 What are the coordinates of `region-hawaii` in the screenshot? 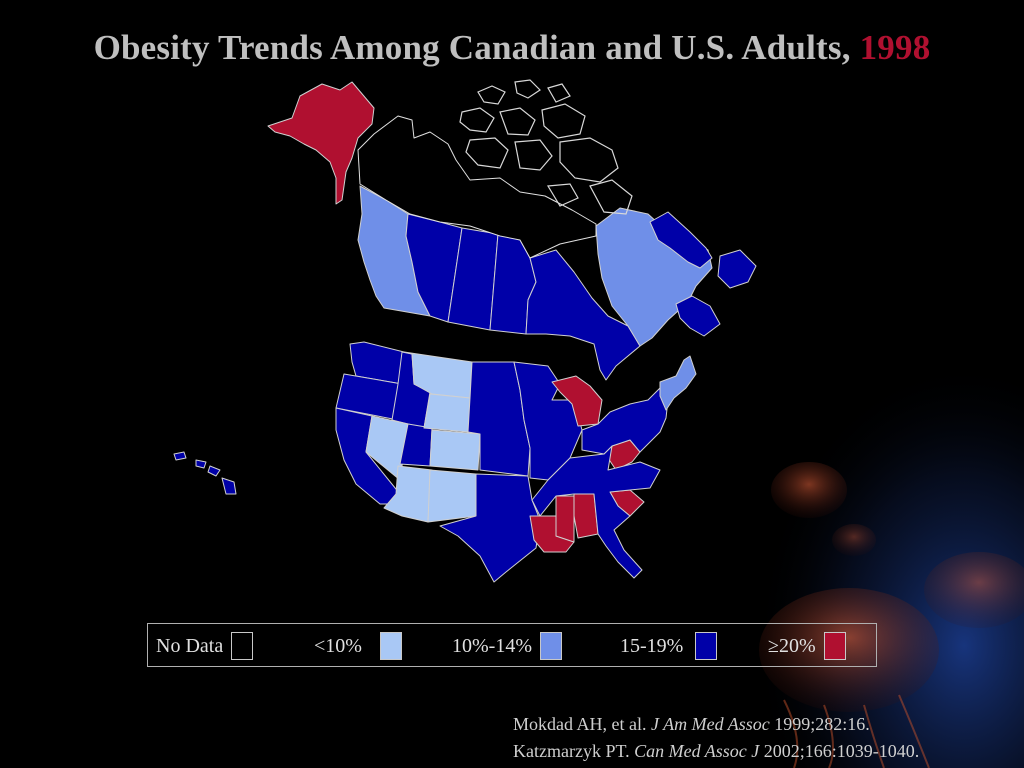 It's located at (205, 473).